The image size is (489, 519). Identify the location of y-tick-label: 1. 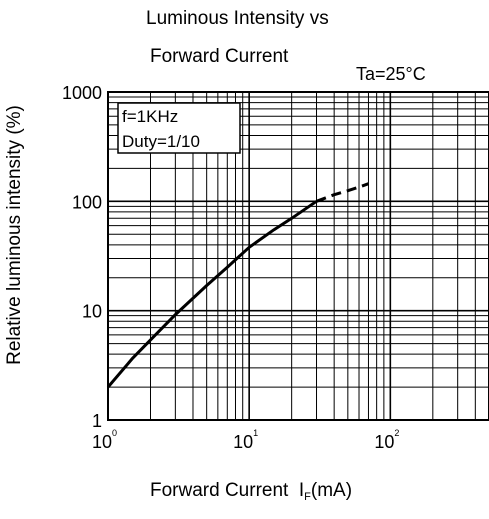
(97, 421).